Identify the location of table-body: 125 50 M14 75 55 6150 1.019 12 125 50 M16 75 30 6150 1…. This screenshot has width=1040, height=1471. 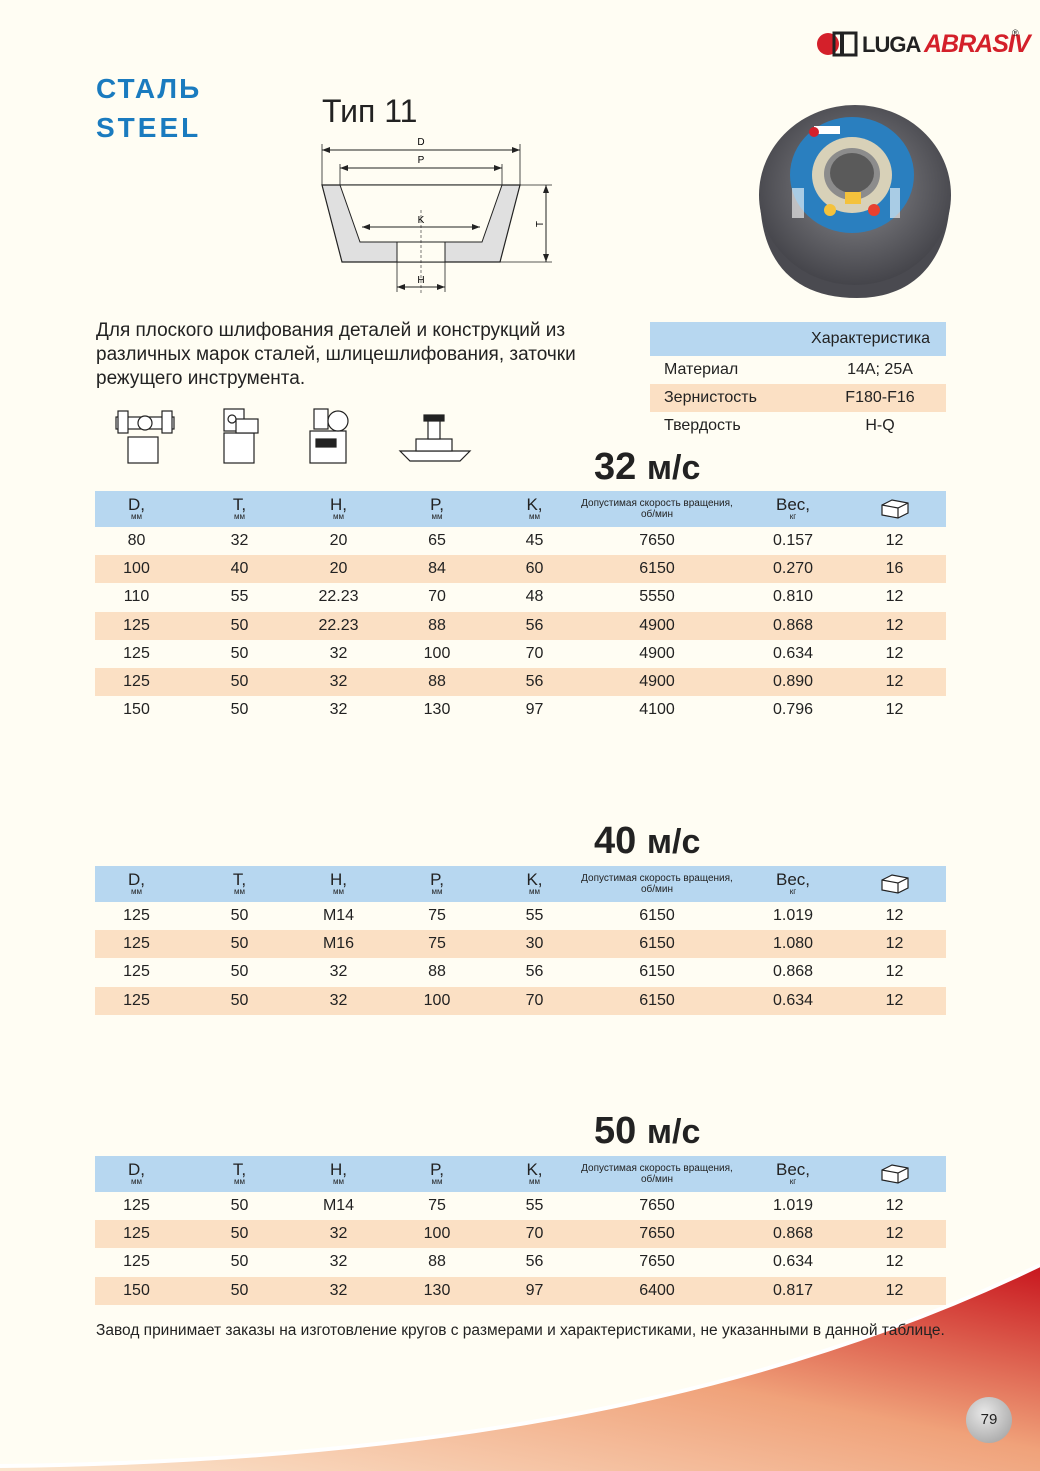
(520, 958).